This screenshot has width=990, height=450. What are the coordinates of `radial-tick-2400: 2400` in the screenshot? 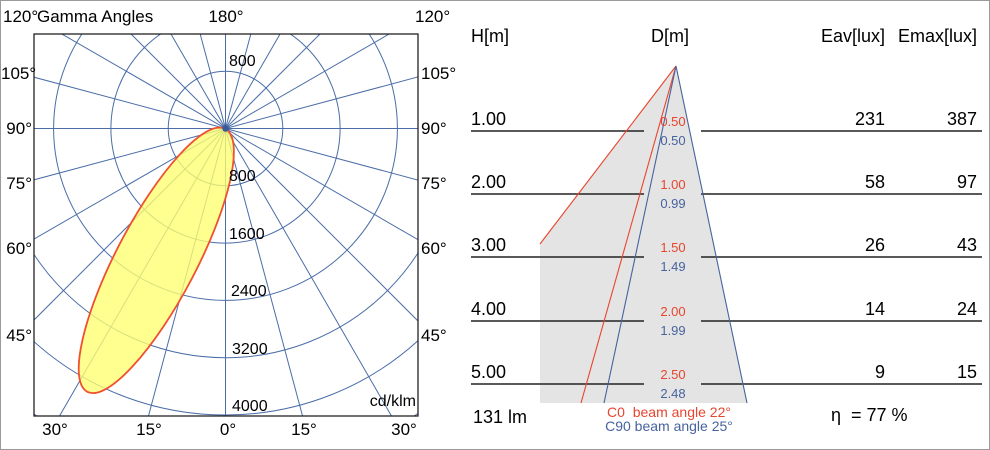 It's located at (249, 291).